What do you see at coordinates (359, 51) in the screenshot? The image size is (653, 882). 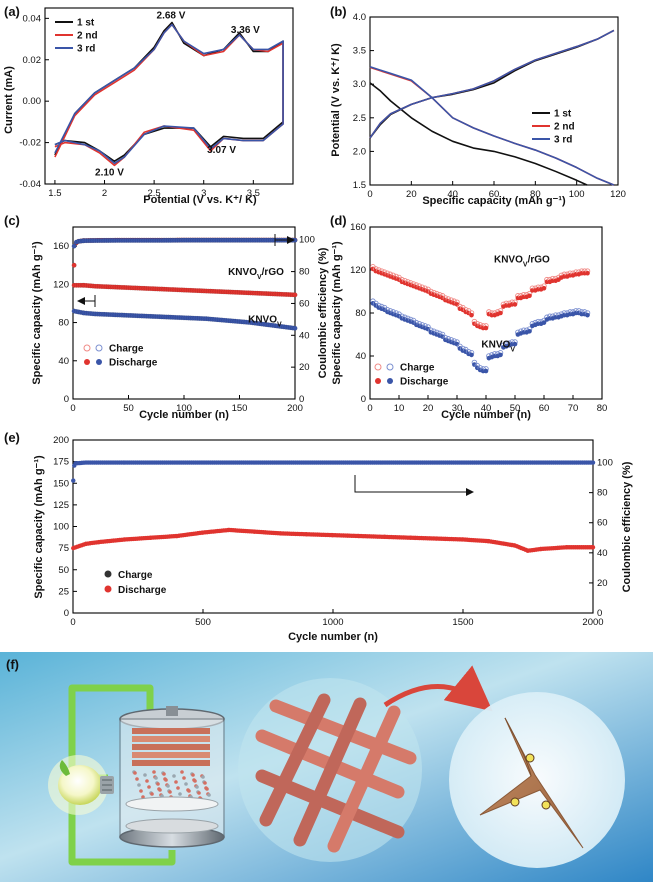 I see `y-tick-label: 3.5` at bounding box center [359, 51].